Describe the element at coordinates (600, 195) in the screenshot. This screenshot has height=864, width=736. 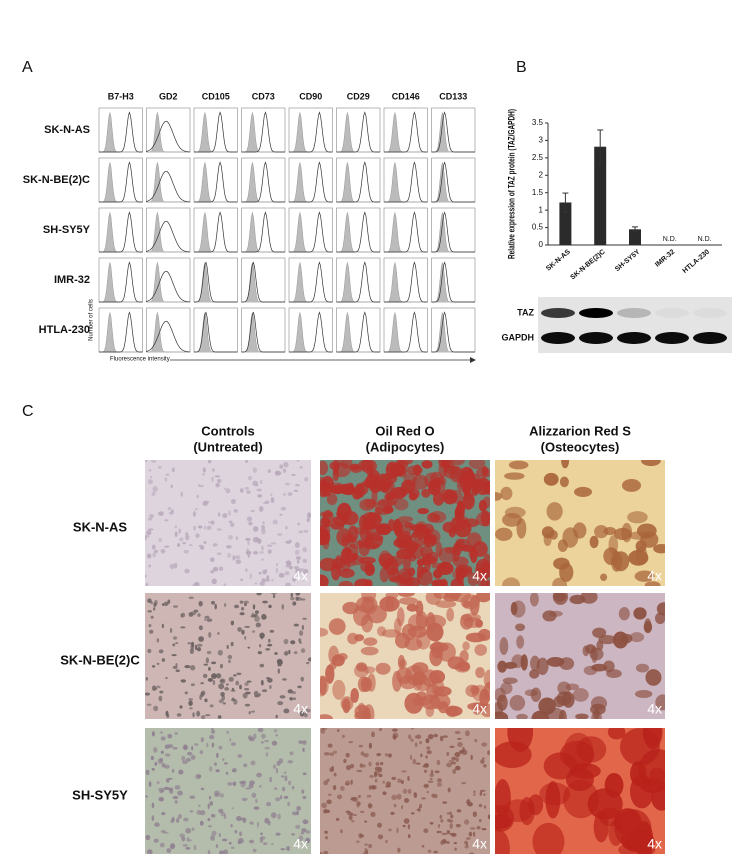
I see `bar` at that location.